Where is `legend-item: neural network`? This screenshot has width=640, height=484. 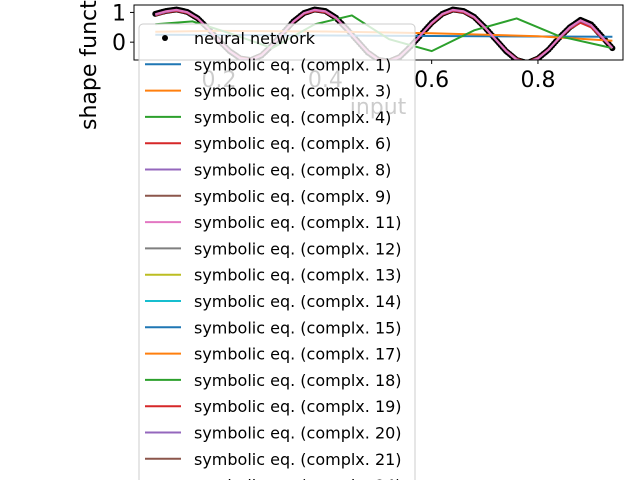
legend-item: neural network is located at coordinates (239, 38).